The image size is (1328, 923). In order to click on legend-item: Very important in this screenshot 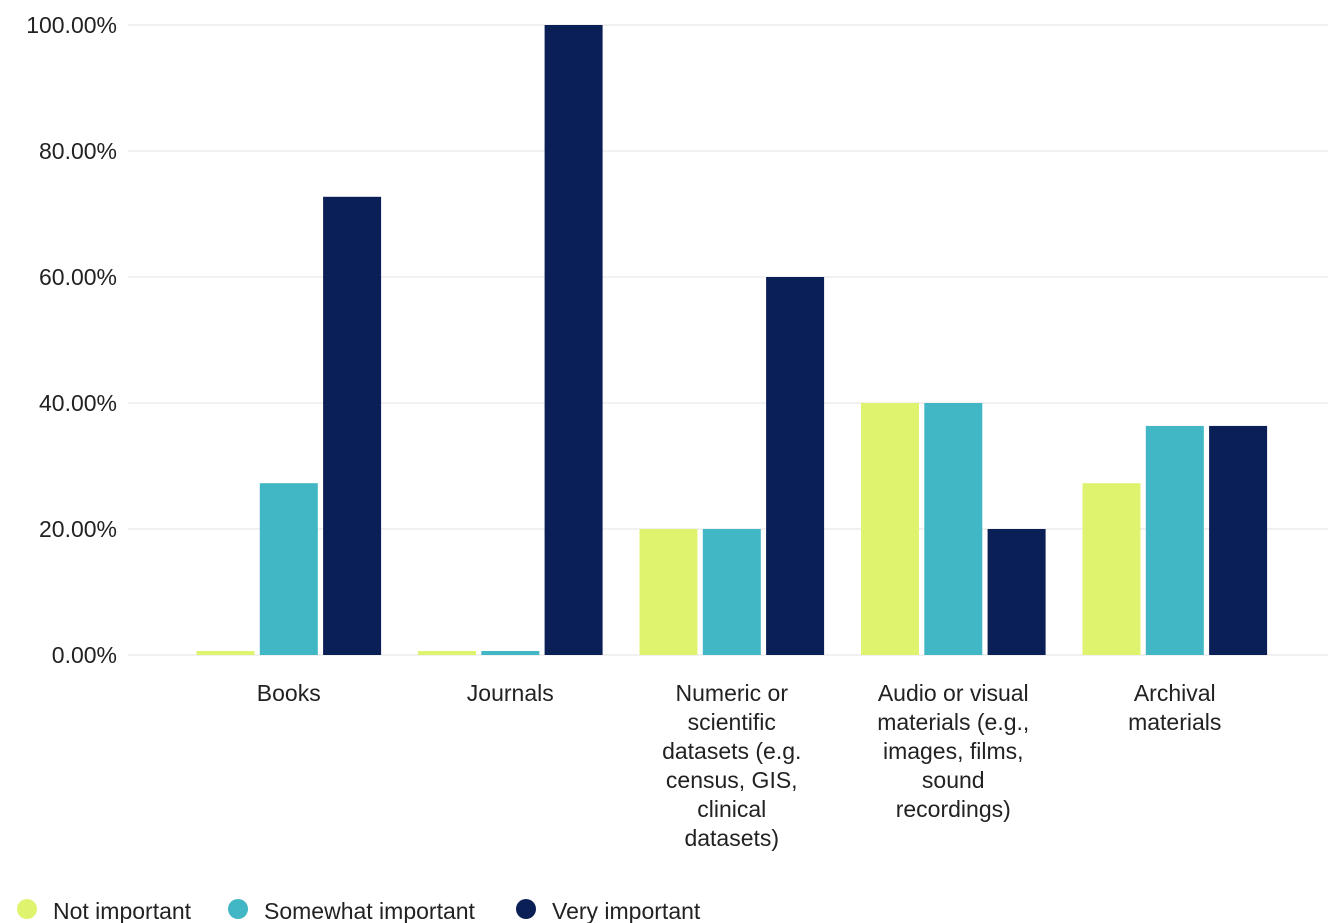, I will do `click(608, 910)`.